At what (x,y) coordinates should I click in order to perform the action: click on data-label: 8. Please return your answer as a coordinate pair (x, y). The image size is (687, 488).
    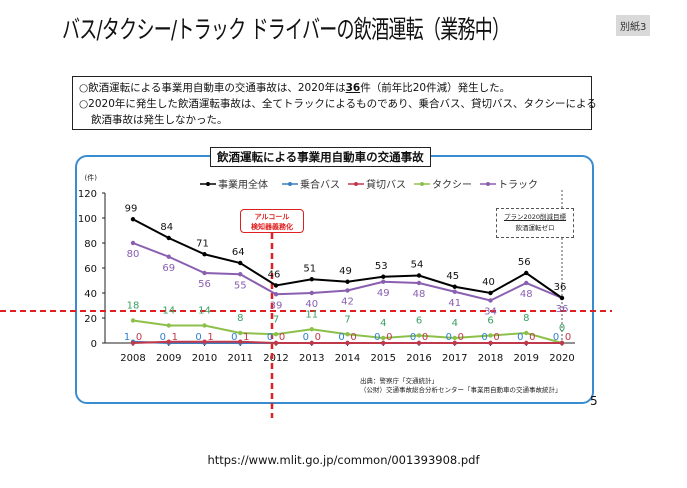
    Looking at the image, I should click on (240, 318).